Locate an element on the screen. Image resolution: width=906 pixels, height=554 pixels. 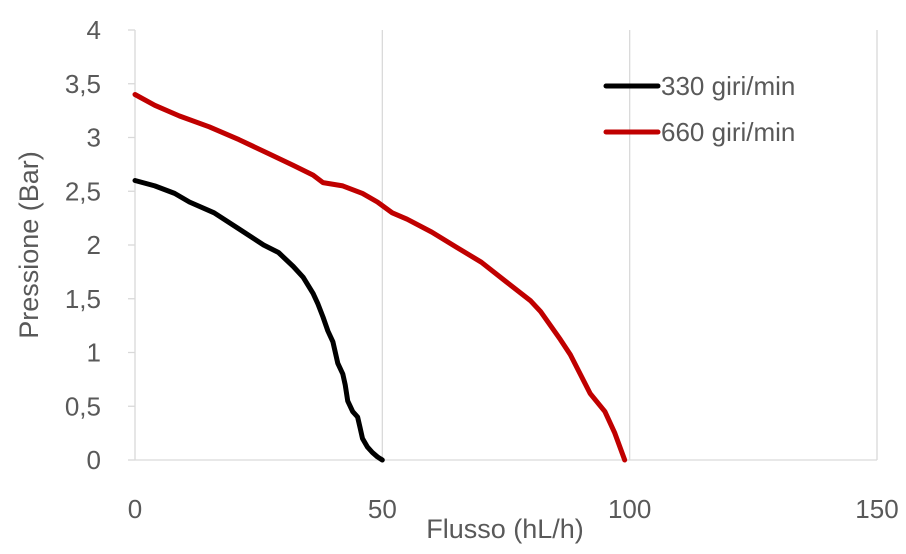
legend-label-2: 660 giri/min is located at coordinates (728, 132).